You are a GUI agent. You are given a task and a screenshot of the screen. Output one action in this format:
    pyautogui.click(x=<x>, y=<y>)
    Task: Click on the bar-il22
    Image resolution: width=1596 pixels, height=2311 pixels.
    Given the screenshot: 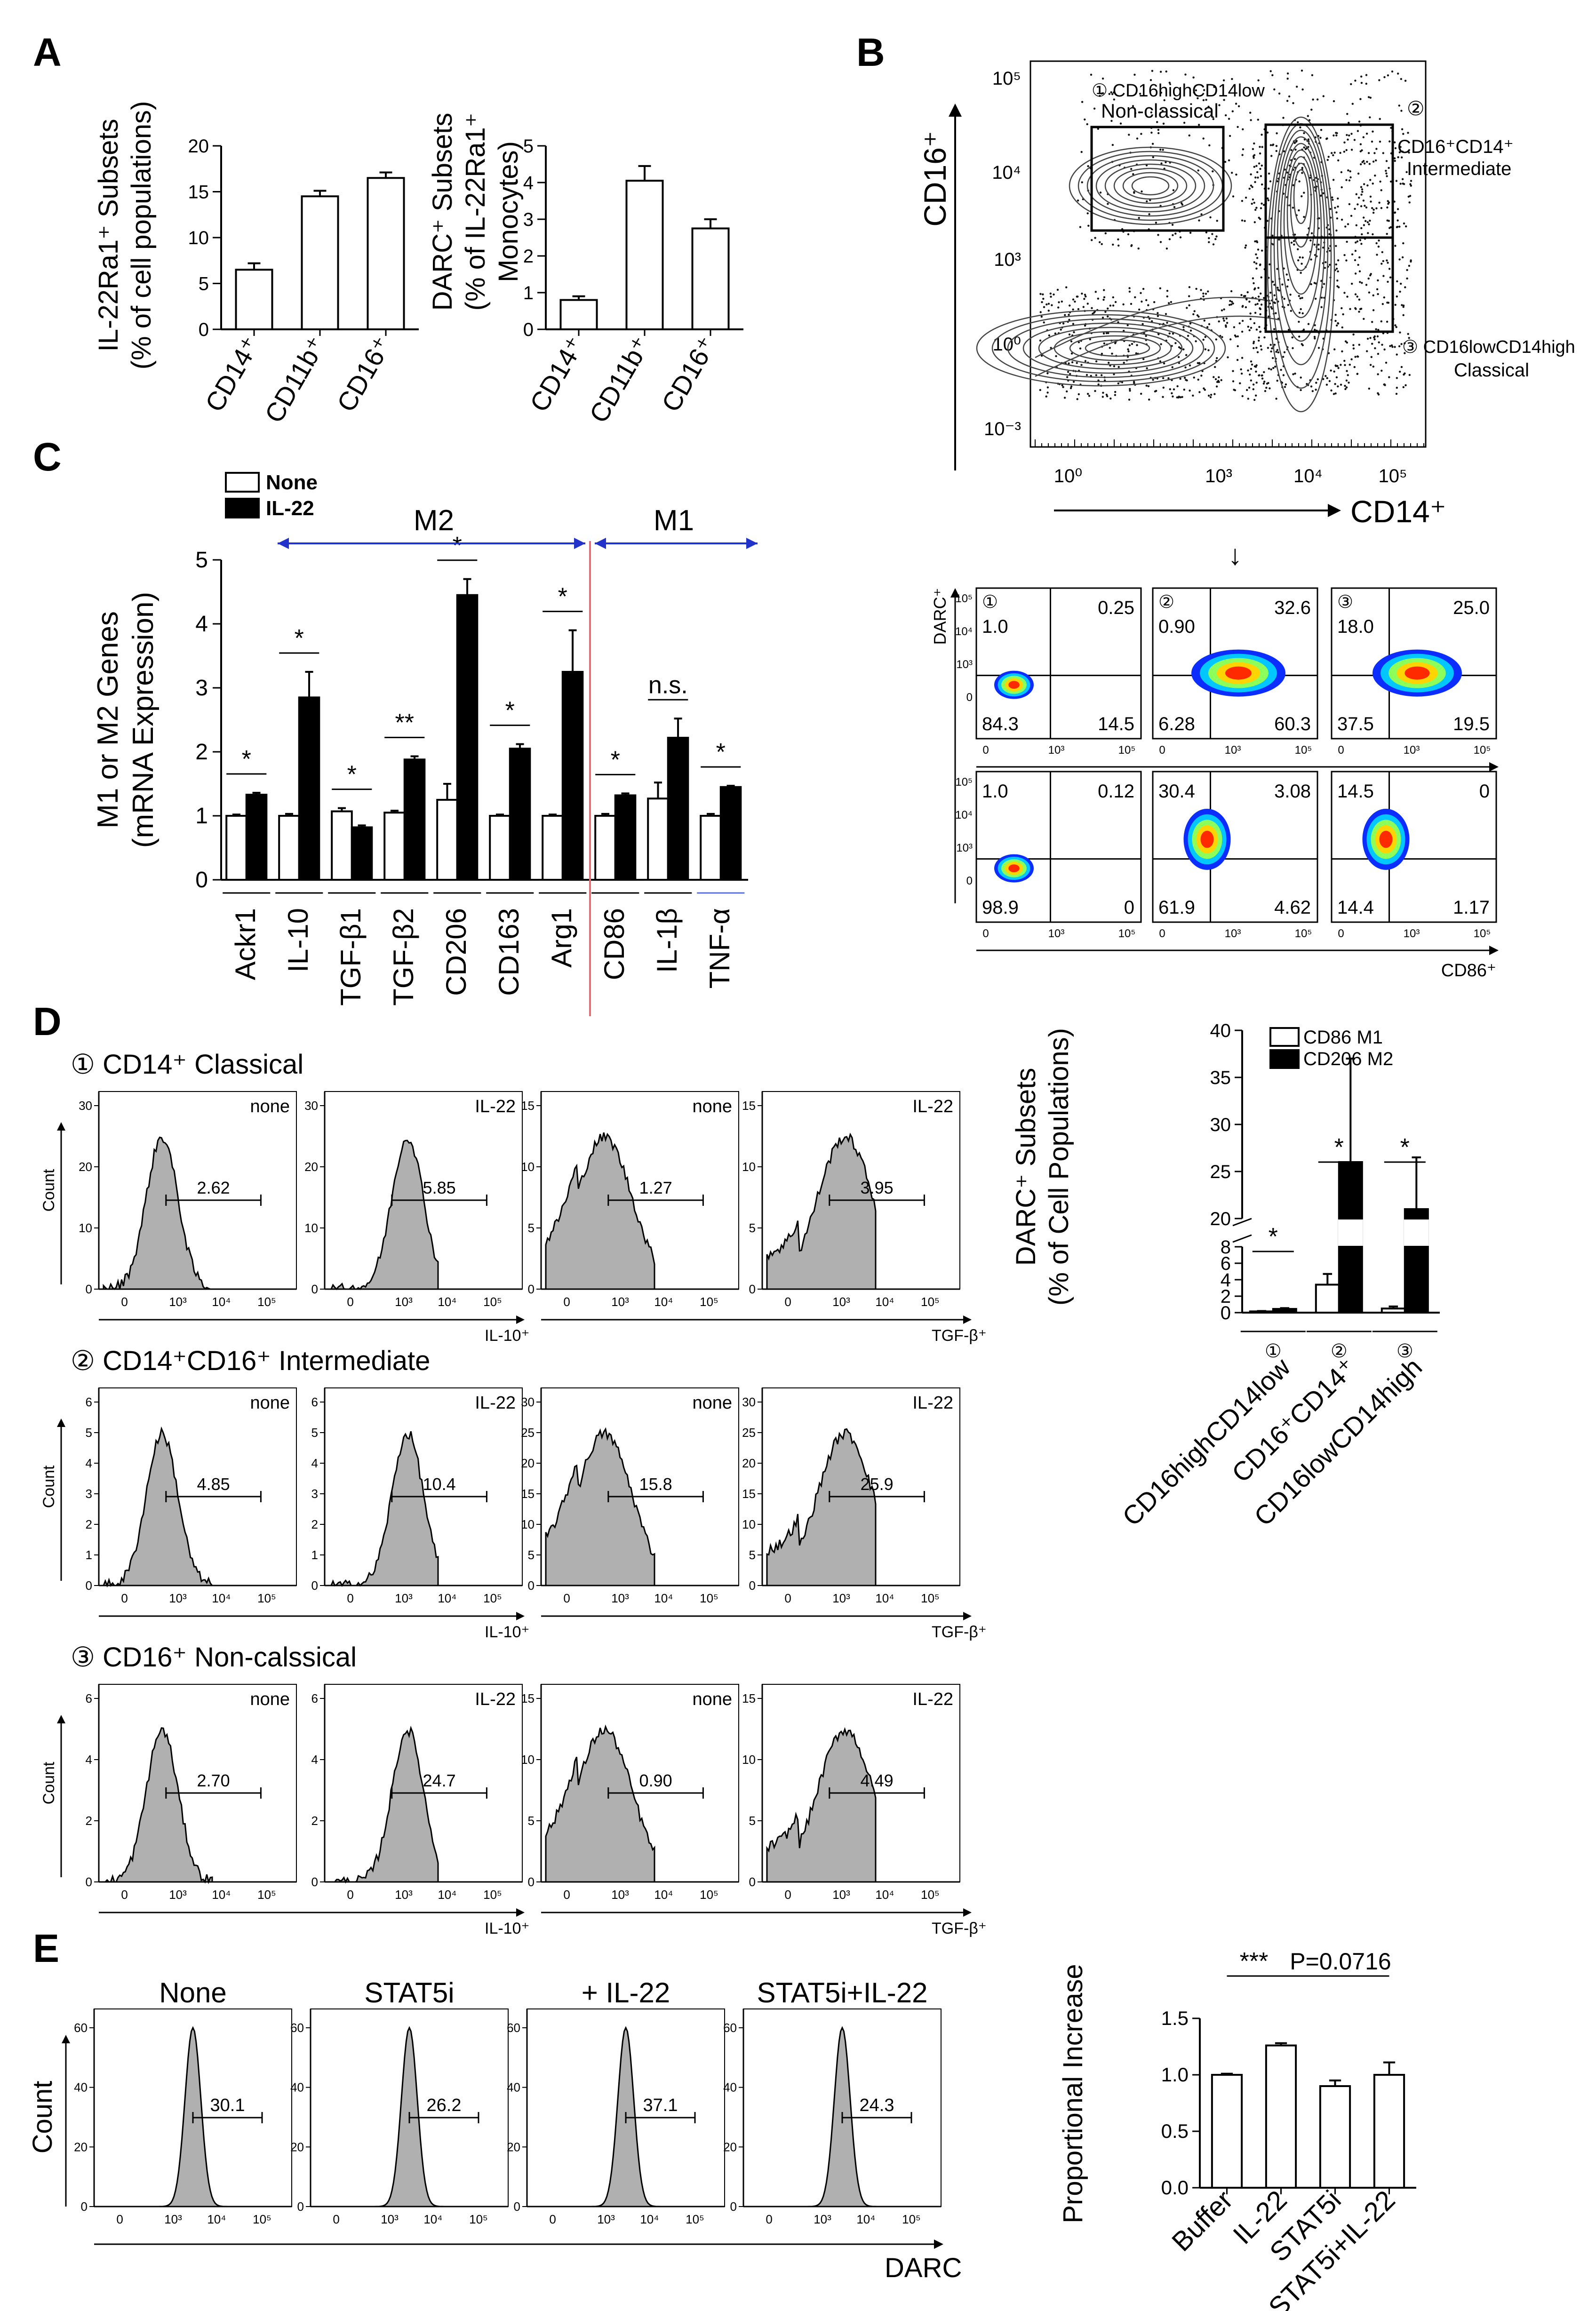 What is the action you would take?
    pyautogui.click(x=414, y=819)
    